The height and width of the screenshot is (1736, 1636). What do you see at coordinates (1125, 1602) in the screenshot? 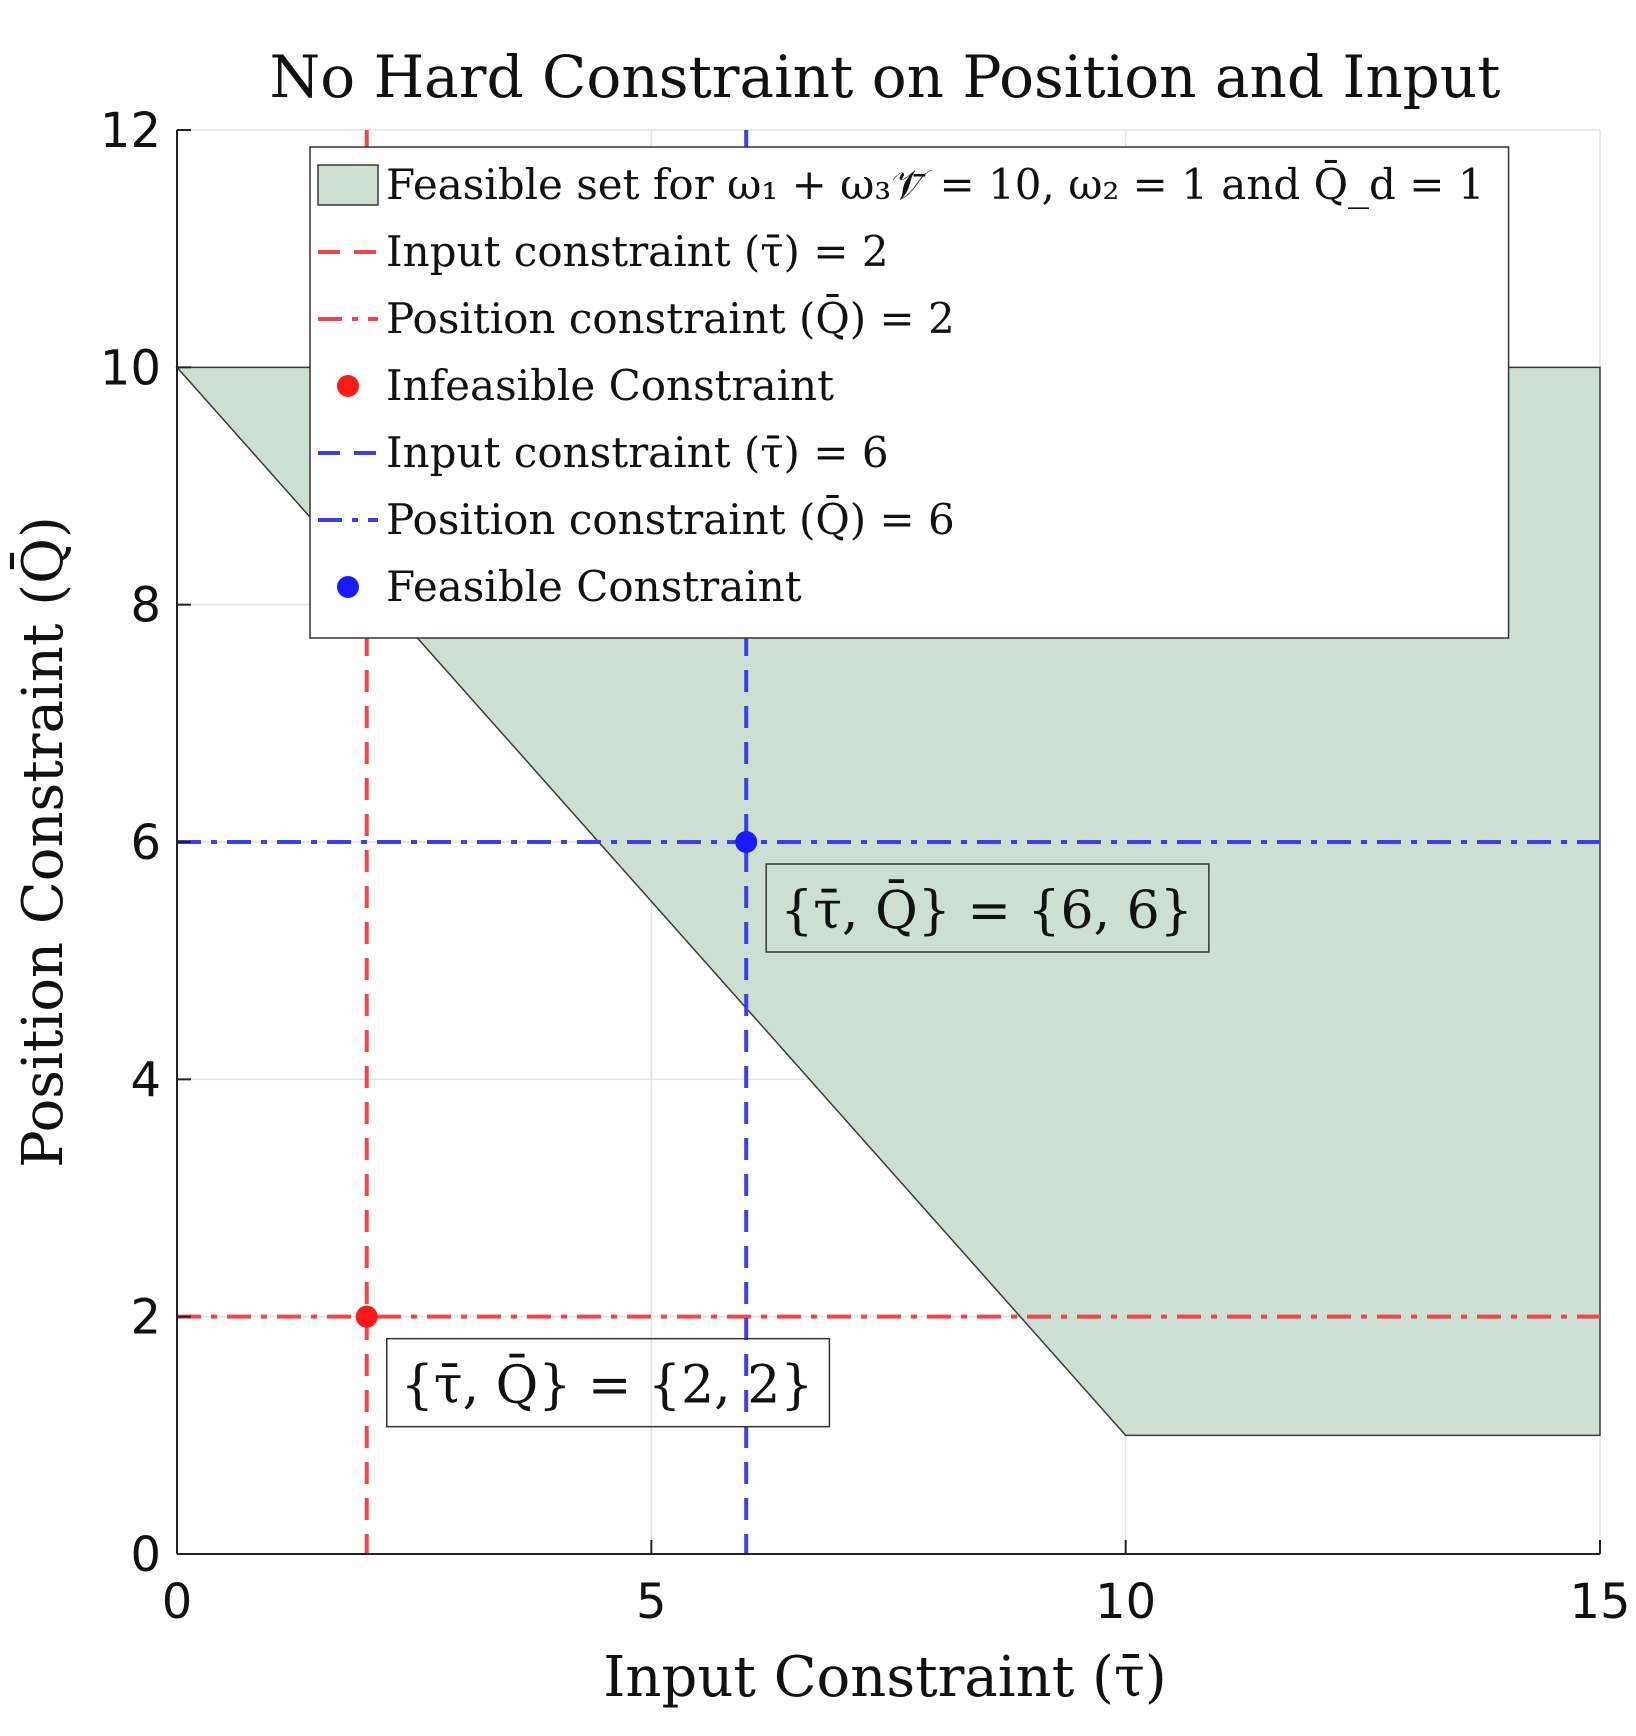
I see `x-tick-label: 10` at bounding box center [1125, 1602].